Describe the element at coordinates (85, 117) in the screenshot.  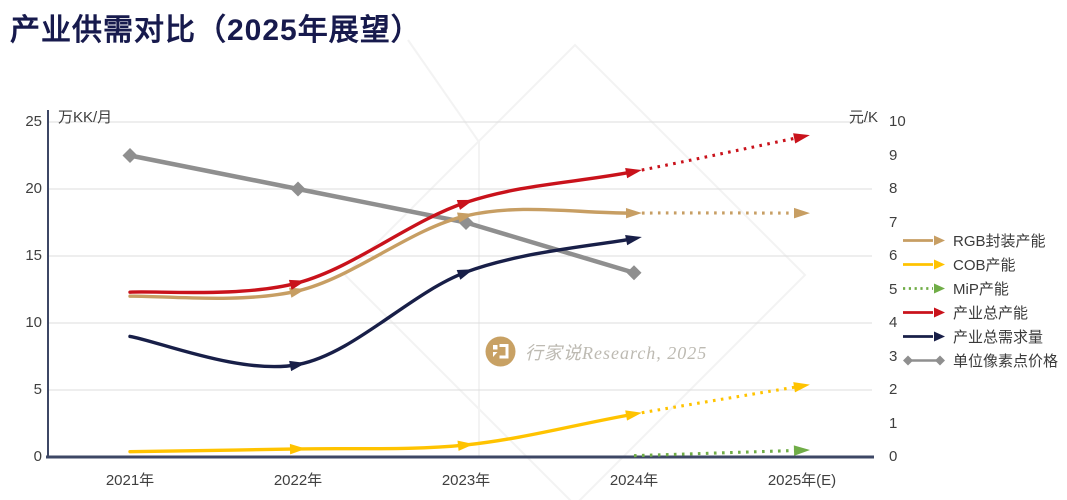
I see `left-axis-unit: 万KK/月` at that location.